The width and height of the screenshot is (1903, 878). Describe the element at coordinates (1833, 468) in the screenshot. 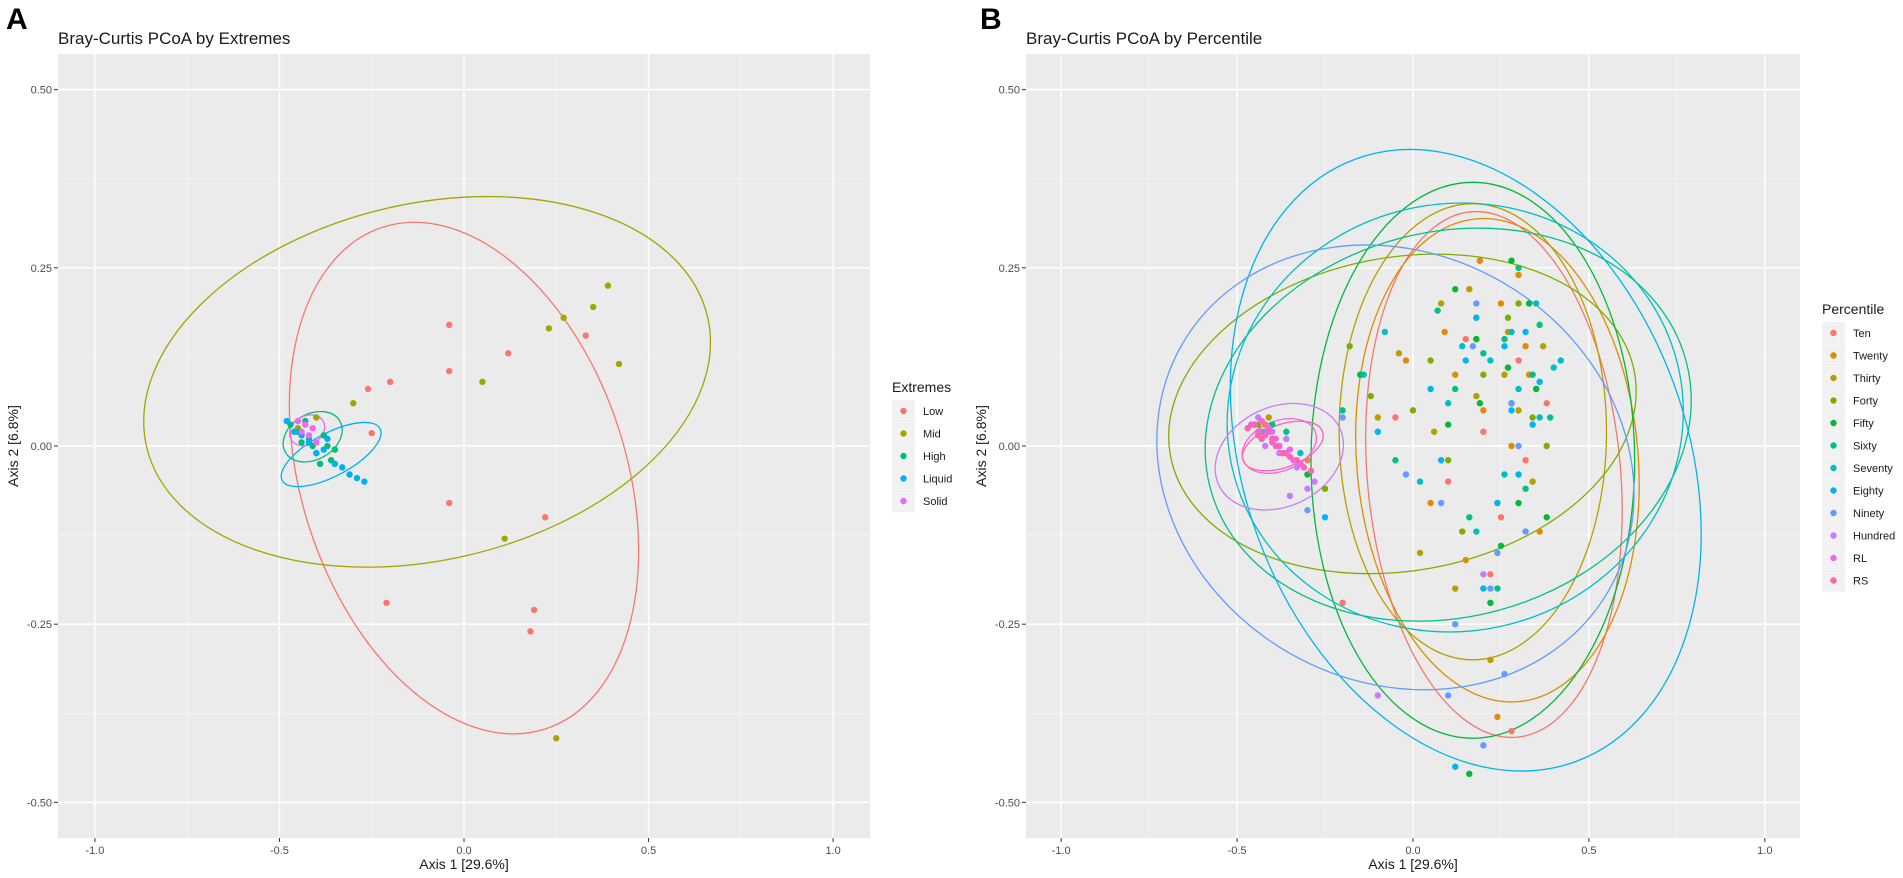

I see `panel-b-legend-swatch-seventy` at that location.